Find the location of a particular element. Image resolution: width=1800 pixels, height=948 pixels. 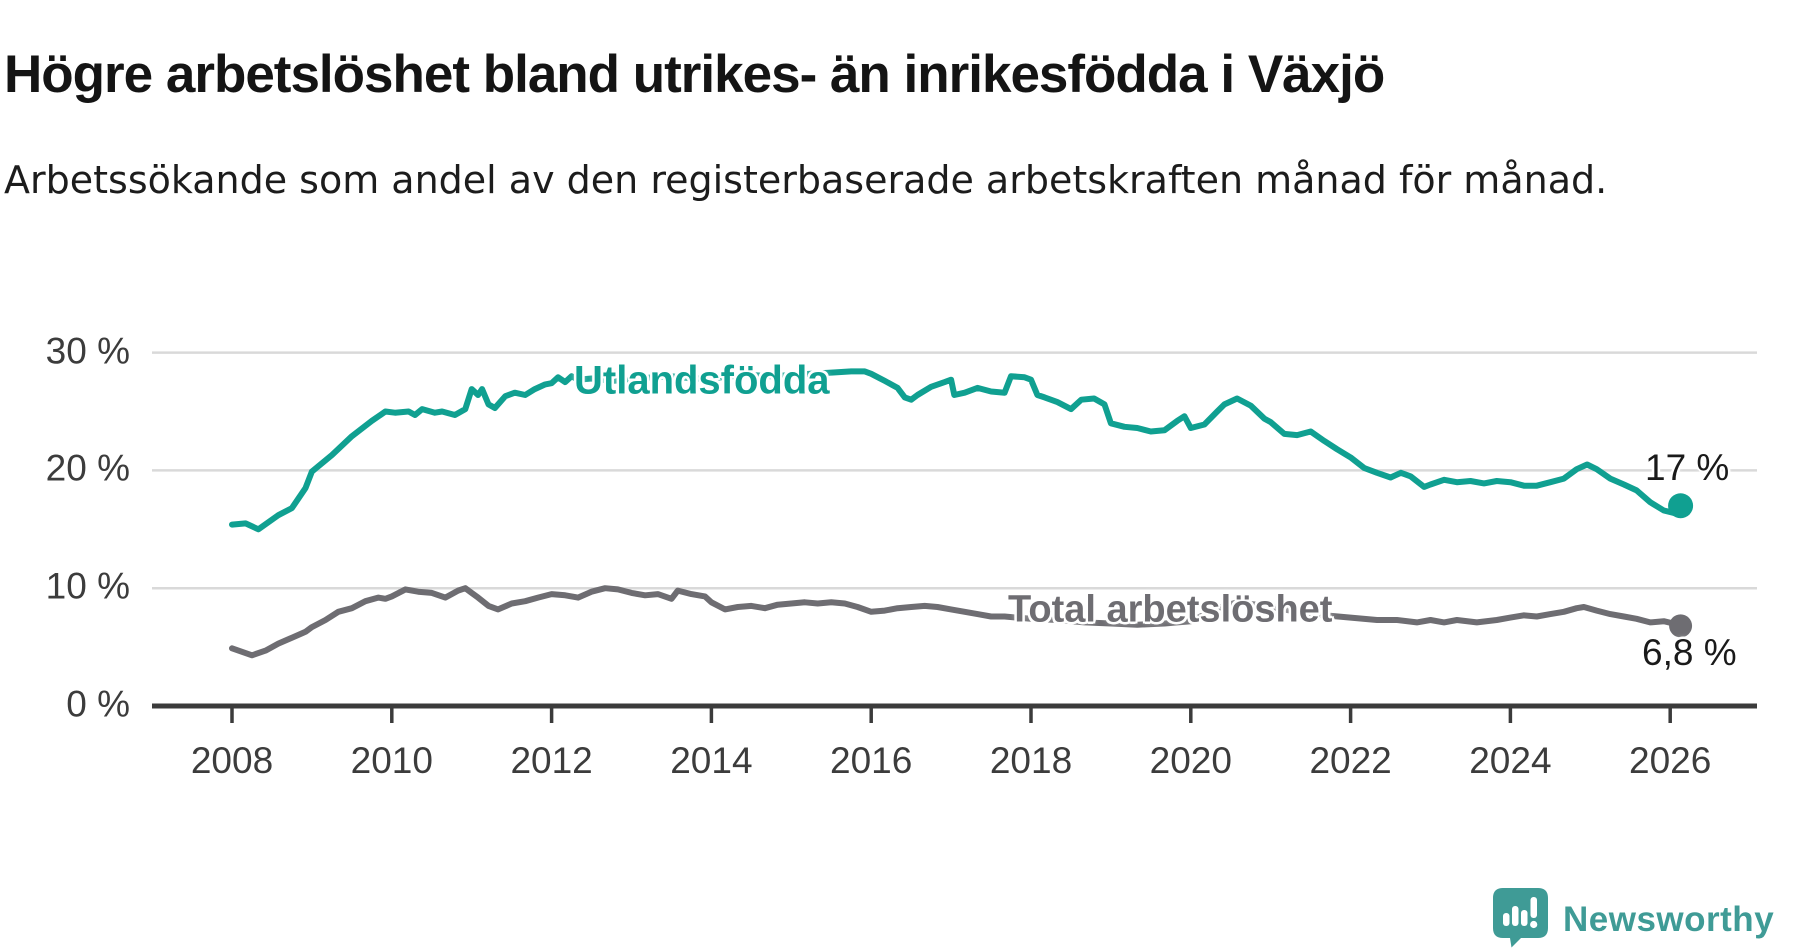

newsworthy-branding: Newsworthy is located at coordinates (1633, 917).